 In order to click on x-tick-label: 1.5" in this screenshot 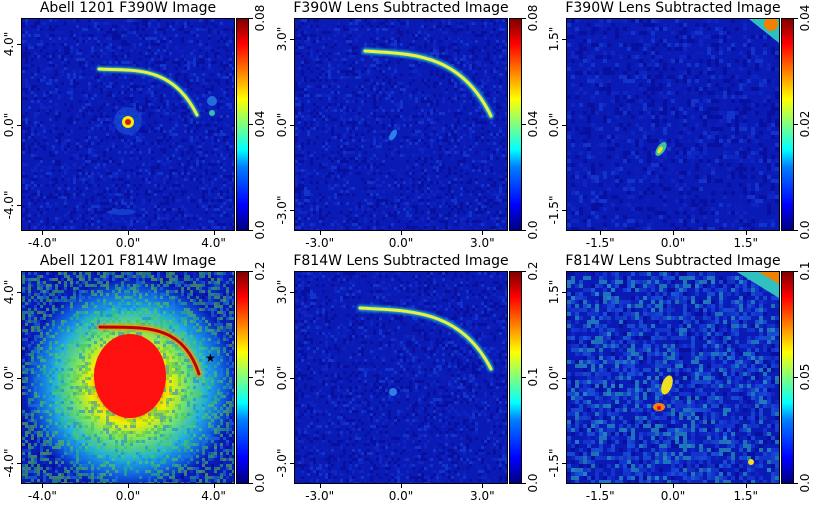, I will do `click(746, 243)`.